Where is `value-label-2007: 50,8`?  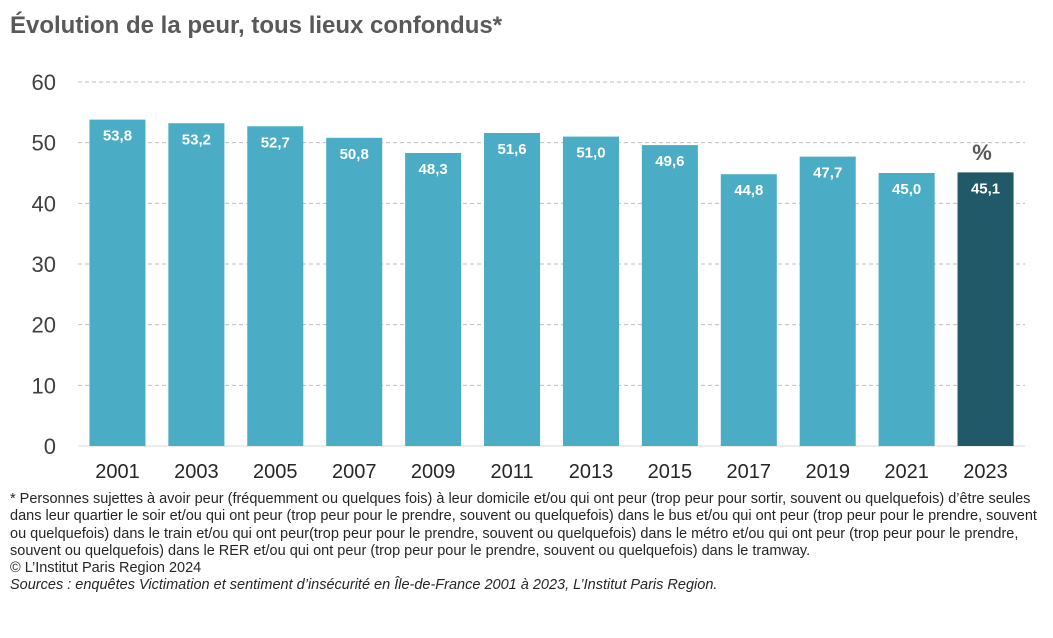 value-label-2007: 50,8 is located at coordinates (354, 154).